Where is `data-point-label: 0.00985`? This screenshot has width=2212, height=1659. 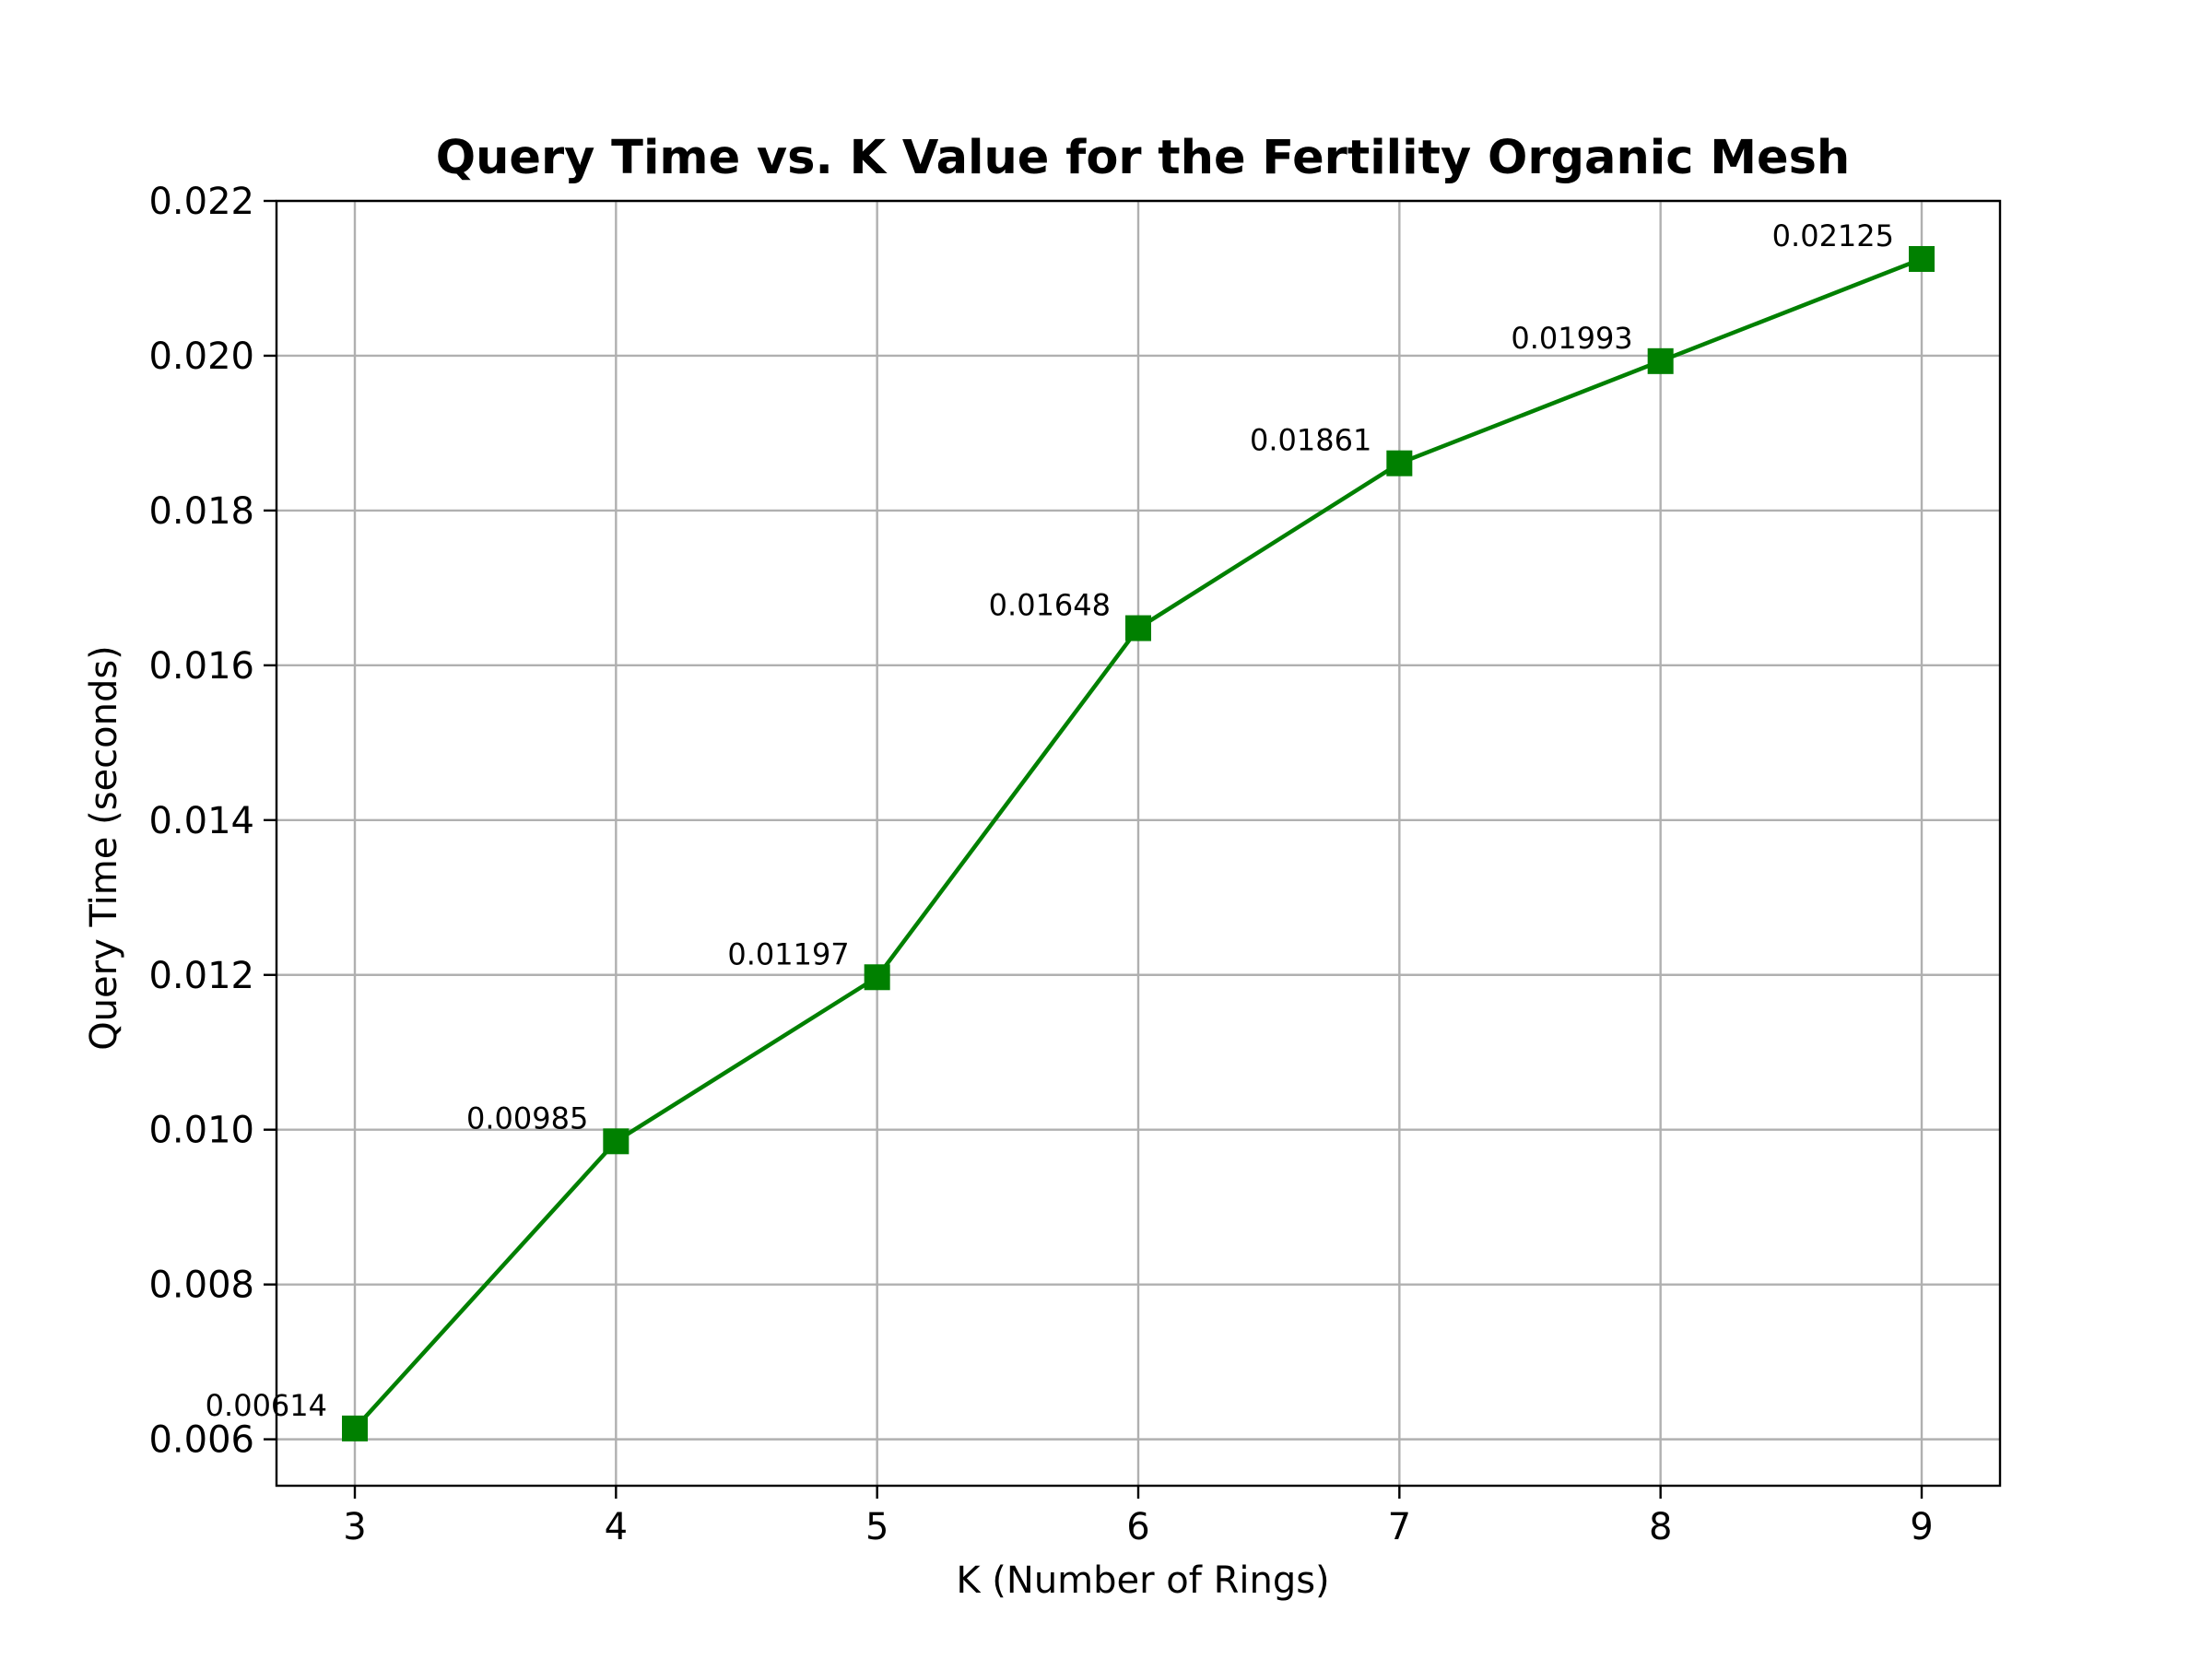 data-point-label: 0.00985 is located at coordinates (527, 1117).